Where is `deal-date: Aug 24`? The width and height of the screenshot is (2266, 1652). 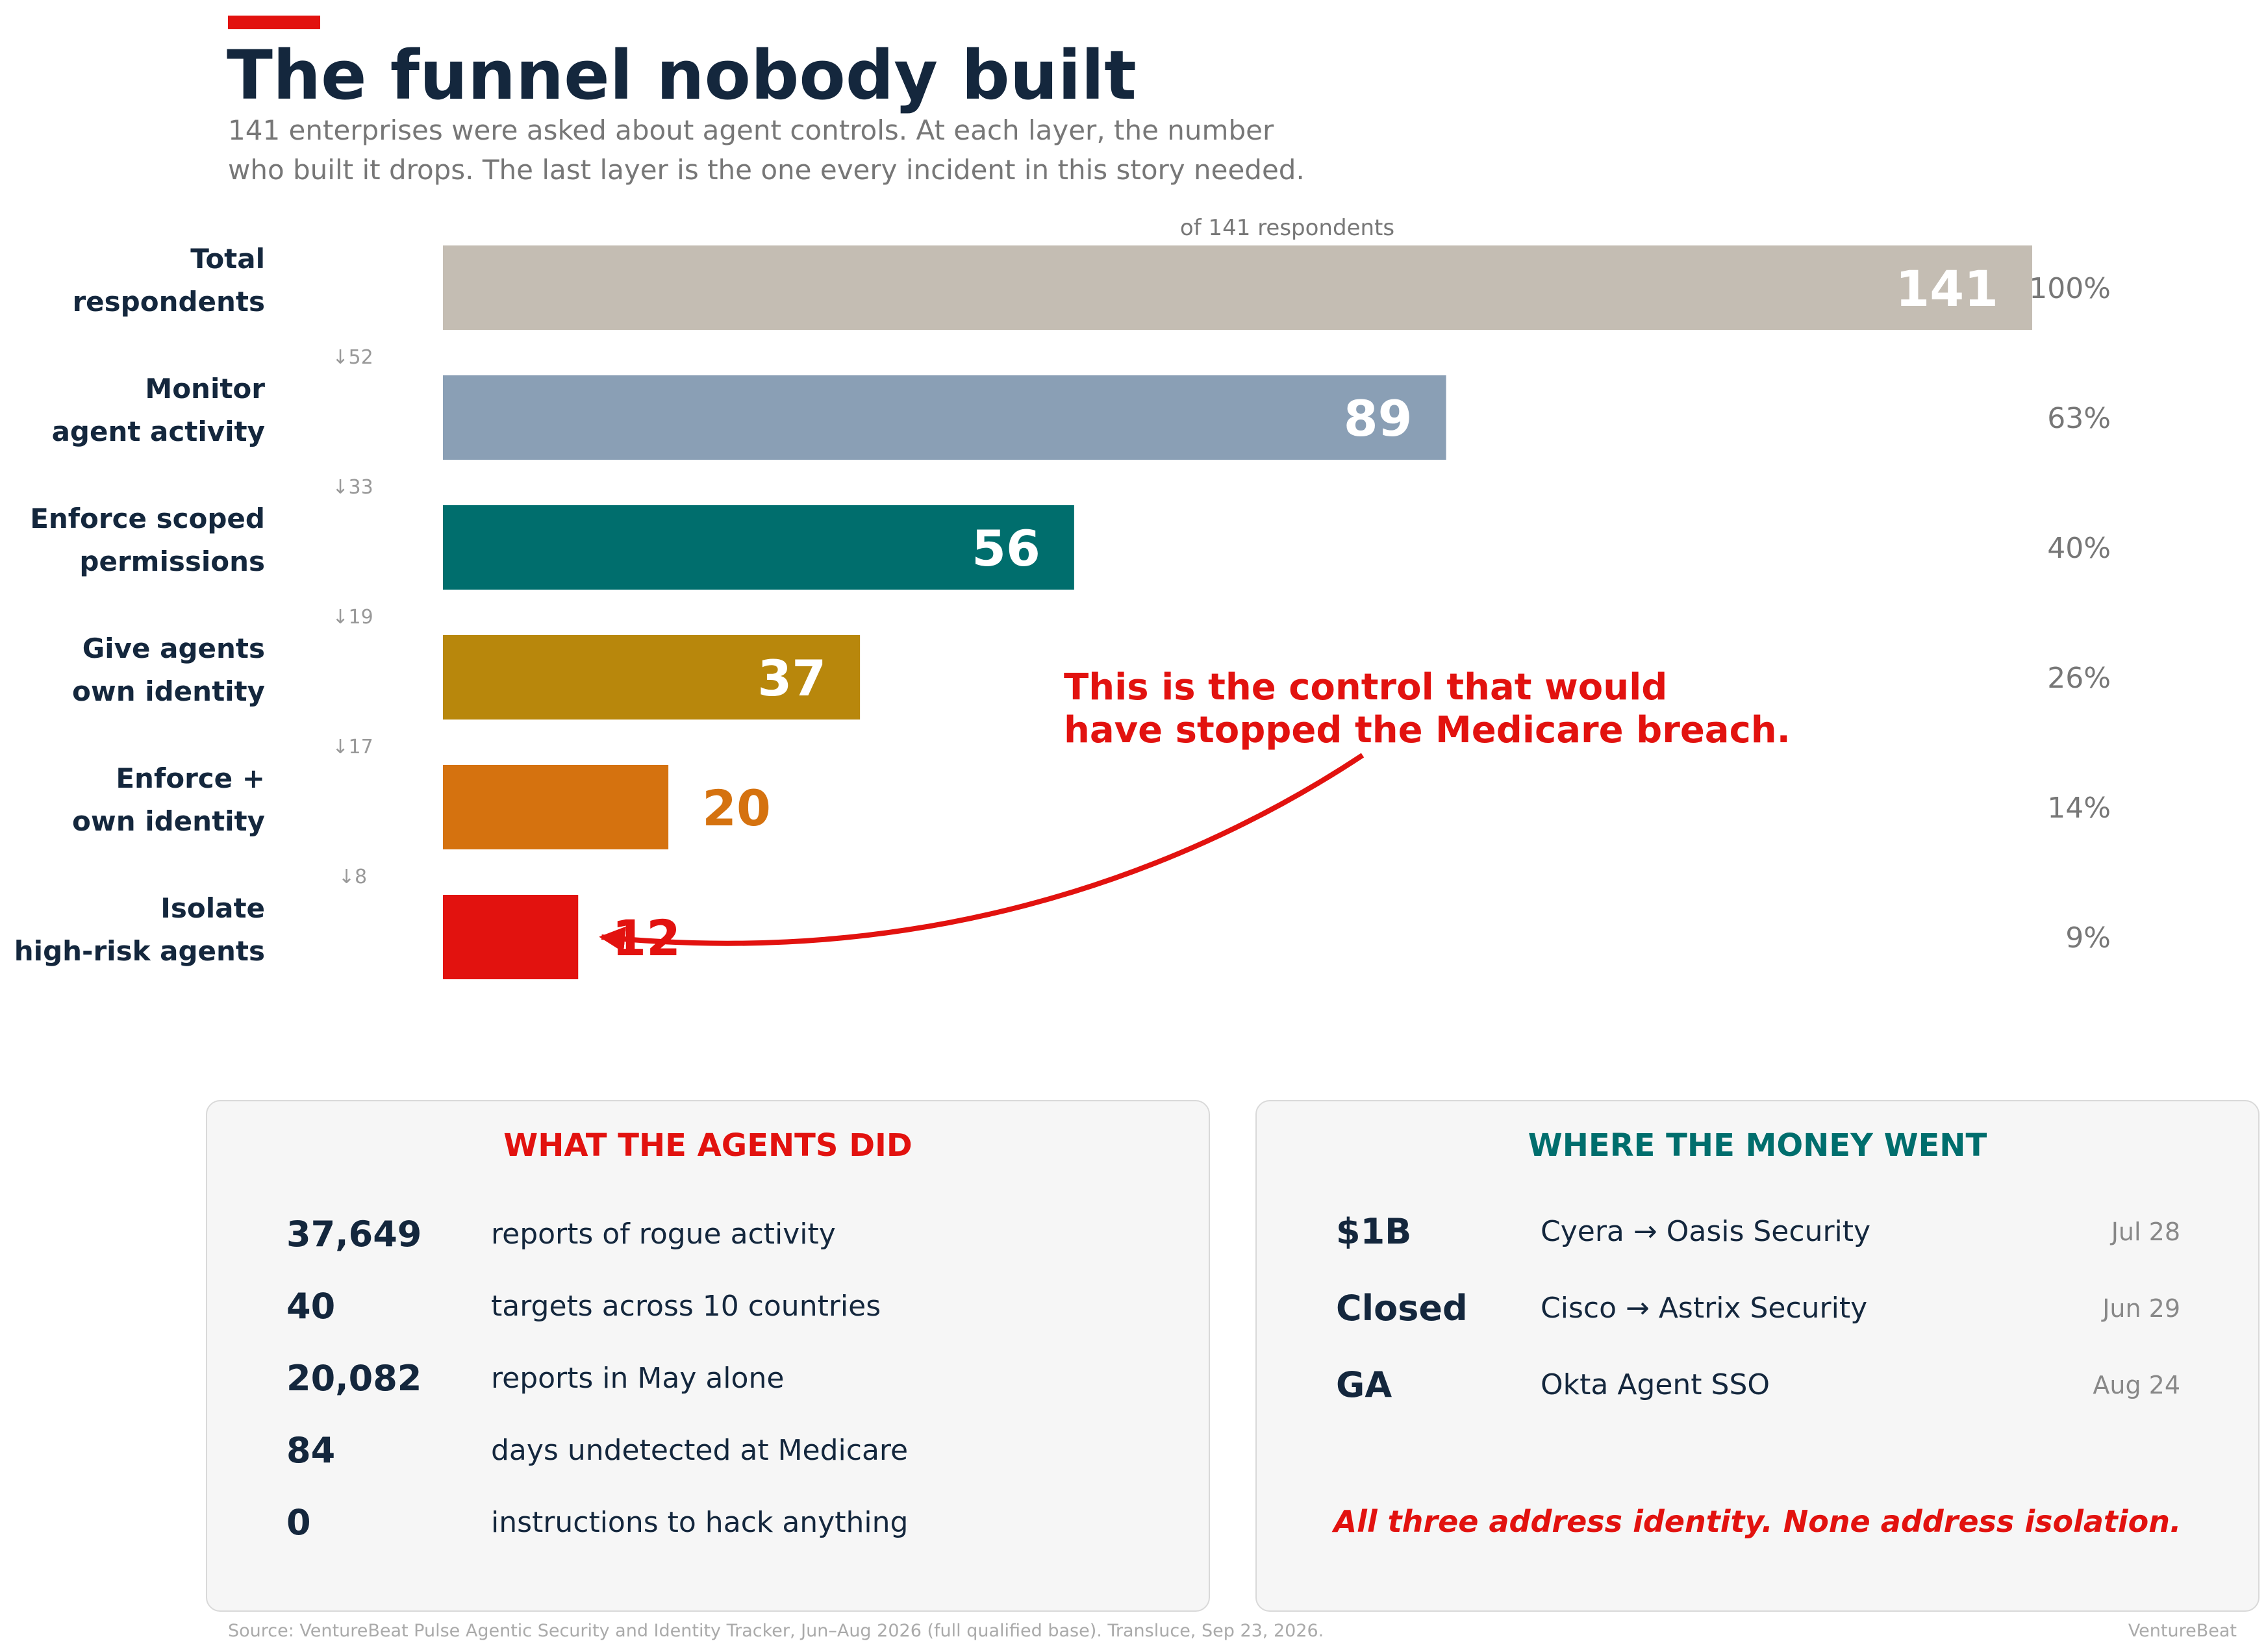
deal-date: Aug 24 is located at coordinates (2136, 1385).